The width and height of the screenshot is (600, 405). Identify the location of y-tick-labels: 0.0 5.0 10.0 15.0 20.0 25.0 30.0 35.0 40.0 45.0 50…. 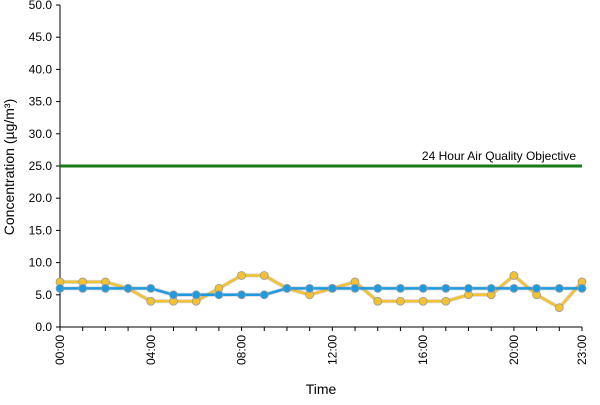
(41, 167).